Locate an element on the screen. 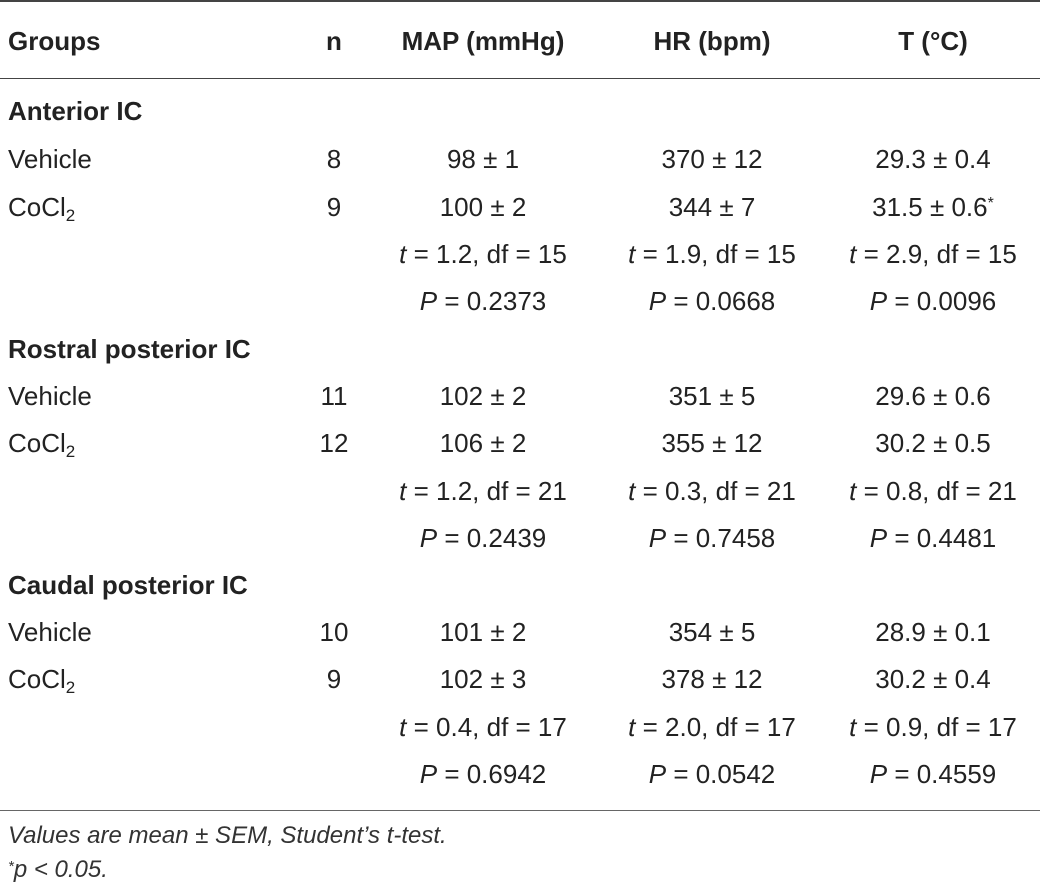 The height and width of the screenshot is (896, 1040). hr-value: 355 ± 12 is located at coordinates (712, 443).